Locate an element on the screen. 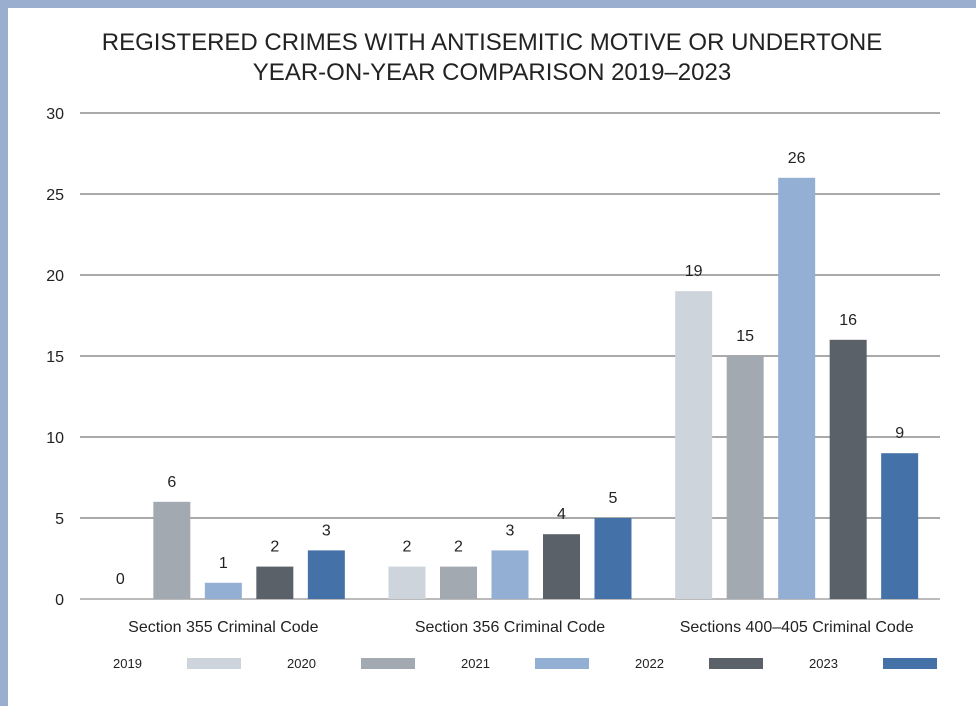 Image resolution: width=976 pixels, height=706 pixels. legend-swatch-2020 is located at coordinates (388, 663).